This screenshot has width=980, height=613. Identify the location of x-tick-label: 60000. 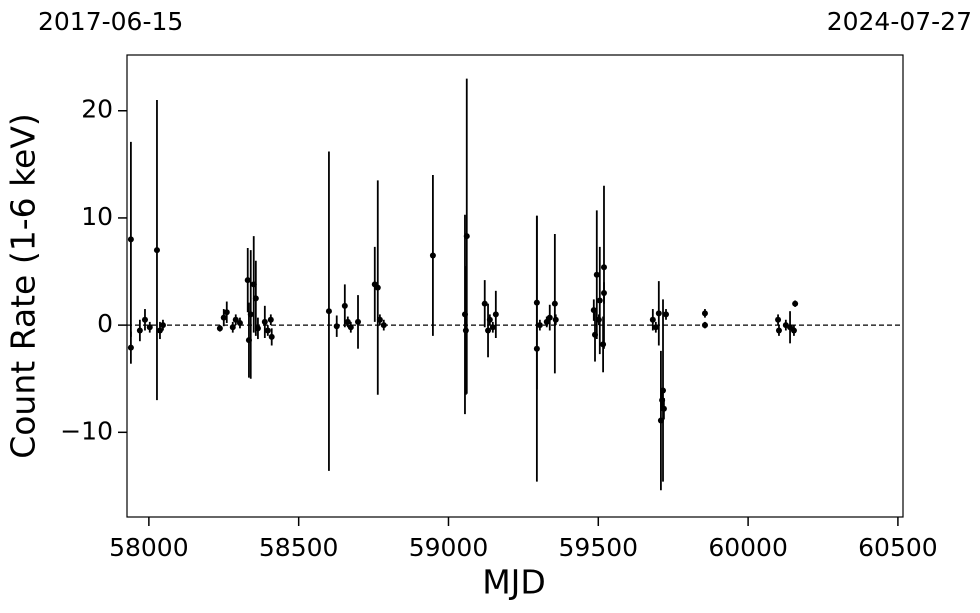
(748, 547).